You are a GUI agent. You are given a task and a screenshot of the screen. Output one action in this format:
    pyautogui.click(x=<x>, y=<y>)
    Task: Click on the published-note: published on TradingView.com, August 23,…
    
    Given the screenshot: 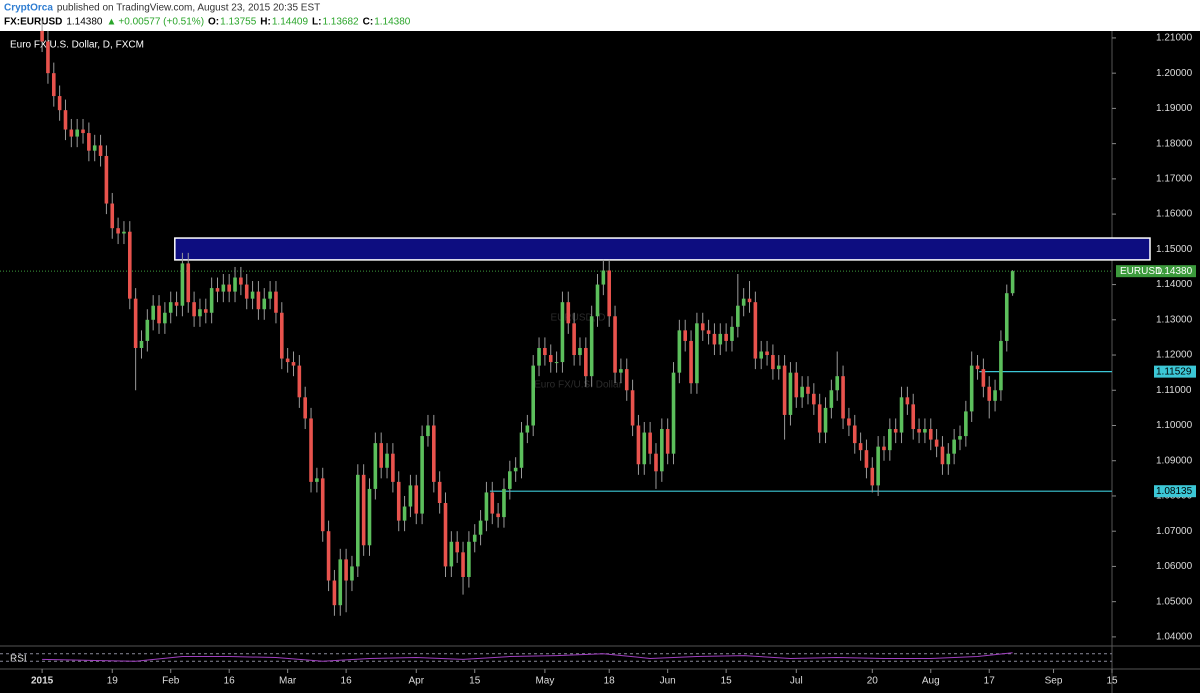 What is the action you would take?
    pyautogui.click(x=188, y=8)
    